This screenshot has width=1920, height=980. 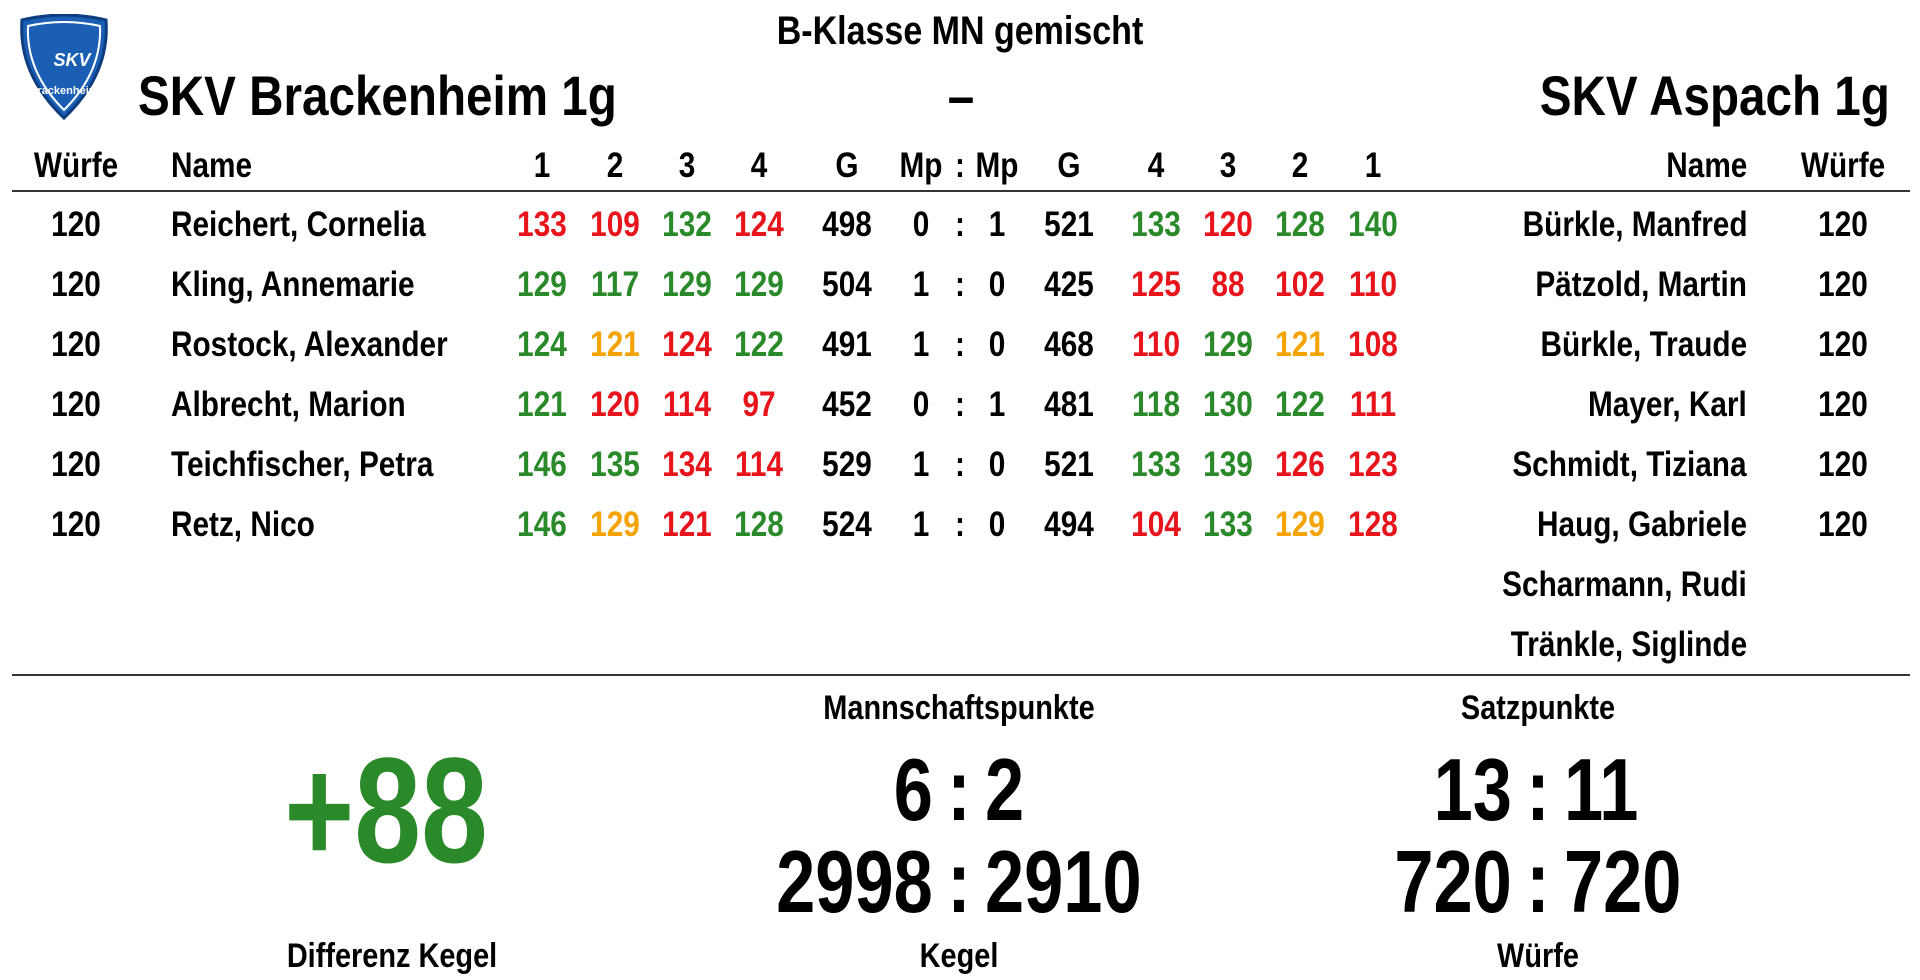 What do you see at coordinates (1228, 404) in the screenshot?
I see `set-score: 130` at bounding box center [1228, 404].